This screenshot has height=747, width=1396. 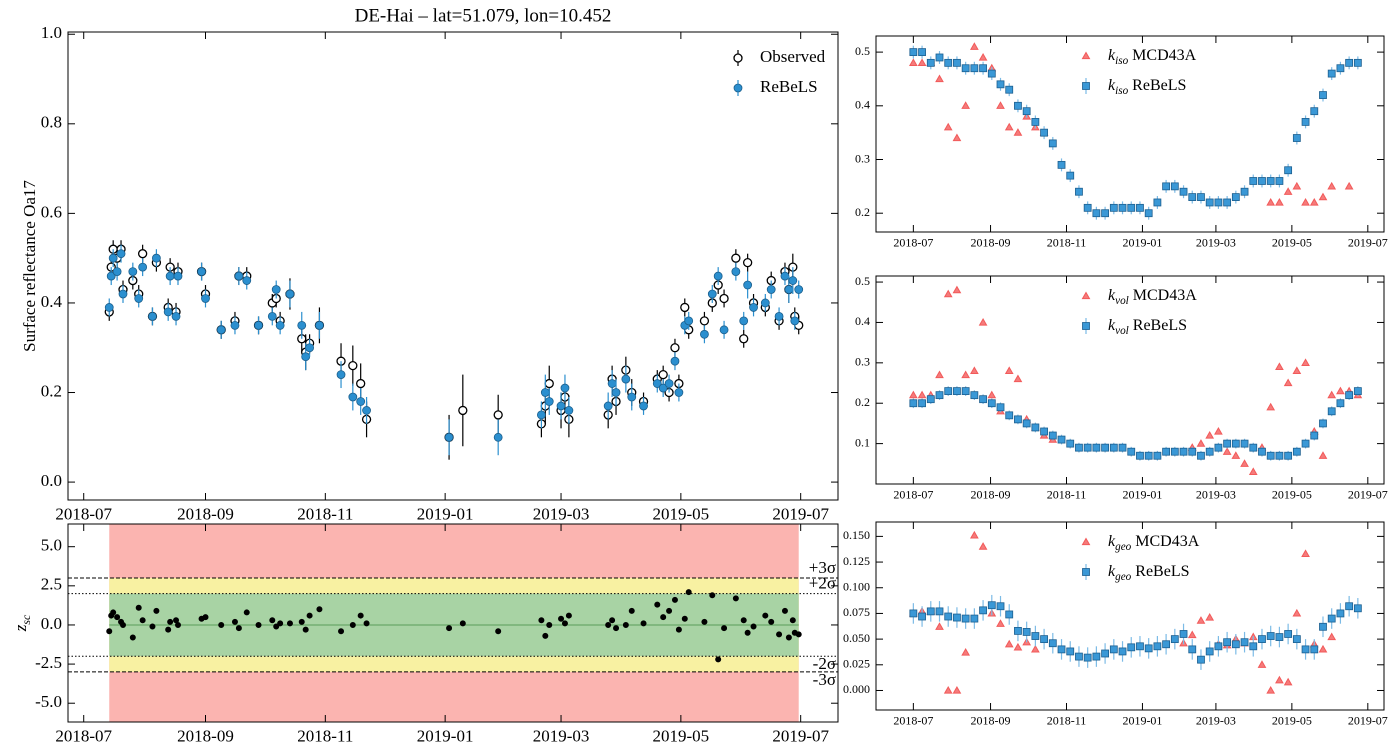 I want to click on y-tick-label: 0.3, so click(x=862, y=362).